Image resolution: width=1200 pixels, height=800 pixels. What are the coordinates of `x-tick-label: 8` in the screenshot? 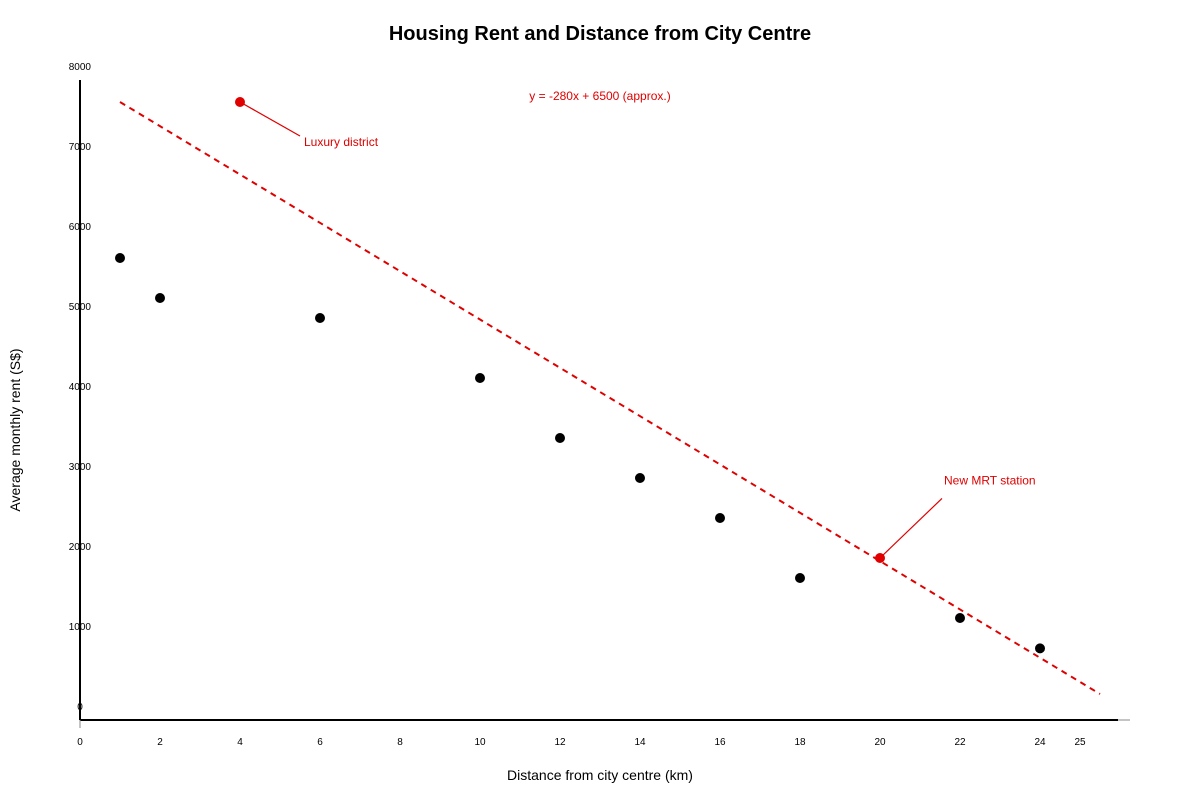 It's located at (400, 742).